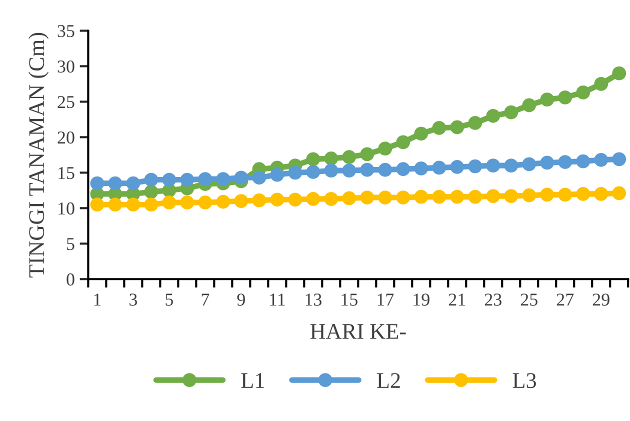  Describe the element at coordinates (70, 279) in the screenshot. I see `y-tick-label: 0` at that location.